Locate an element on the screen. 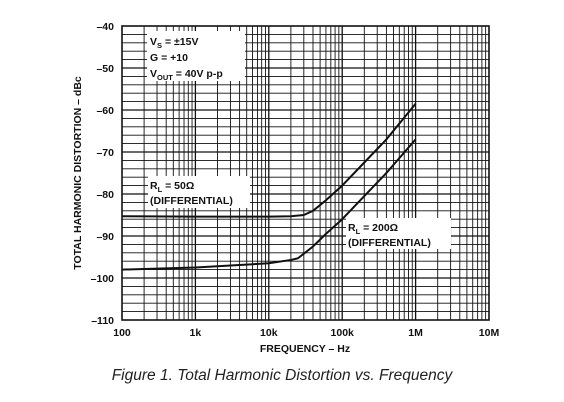 The image size is (564, 402). label-rl-200-background is located at coordinates (398, 233).